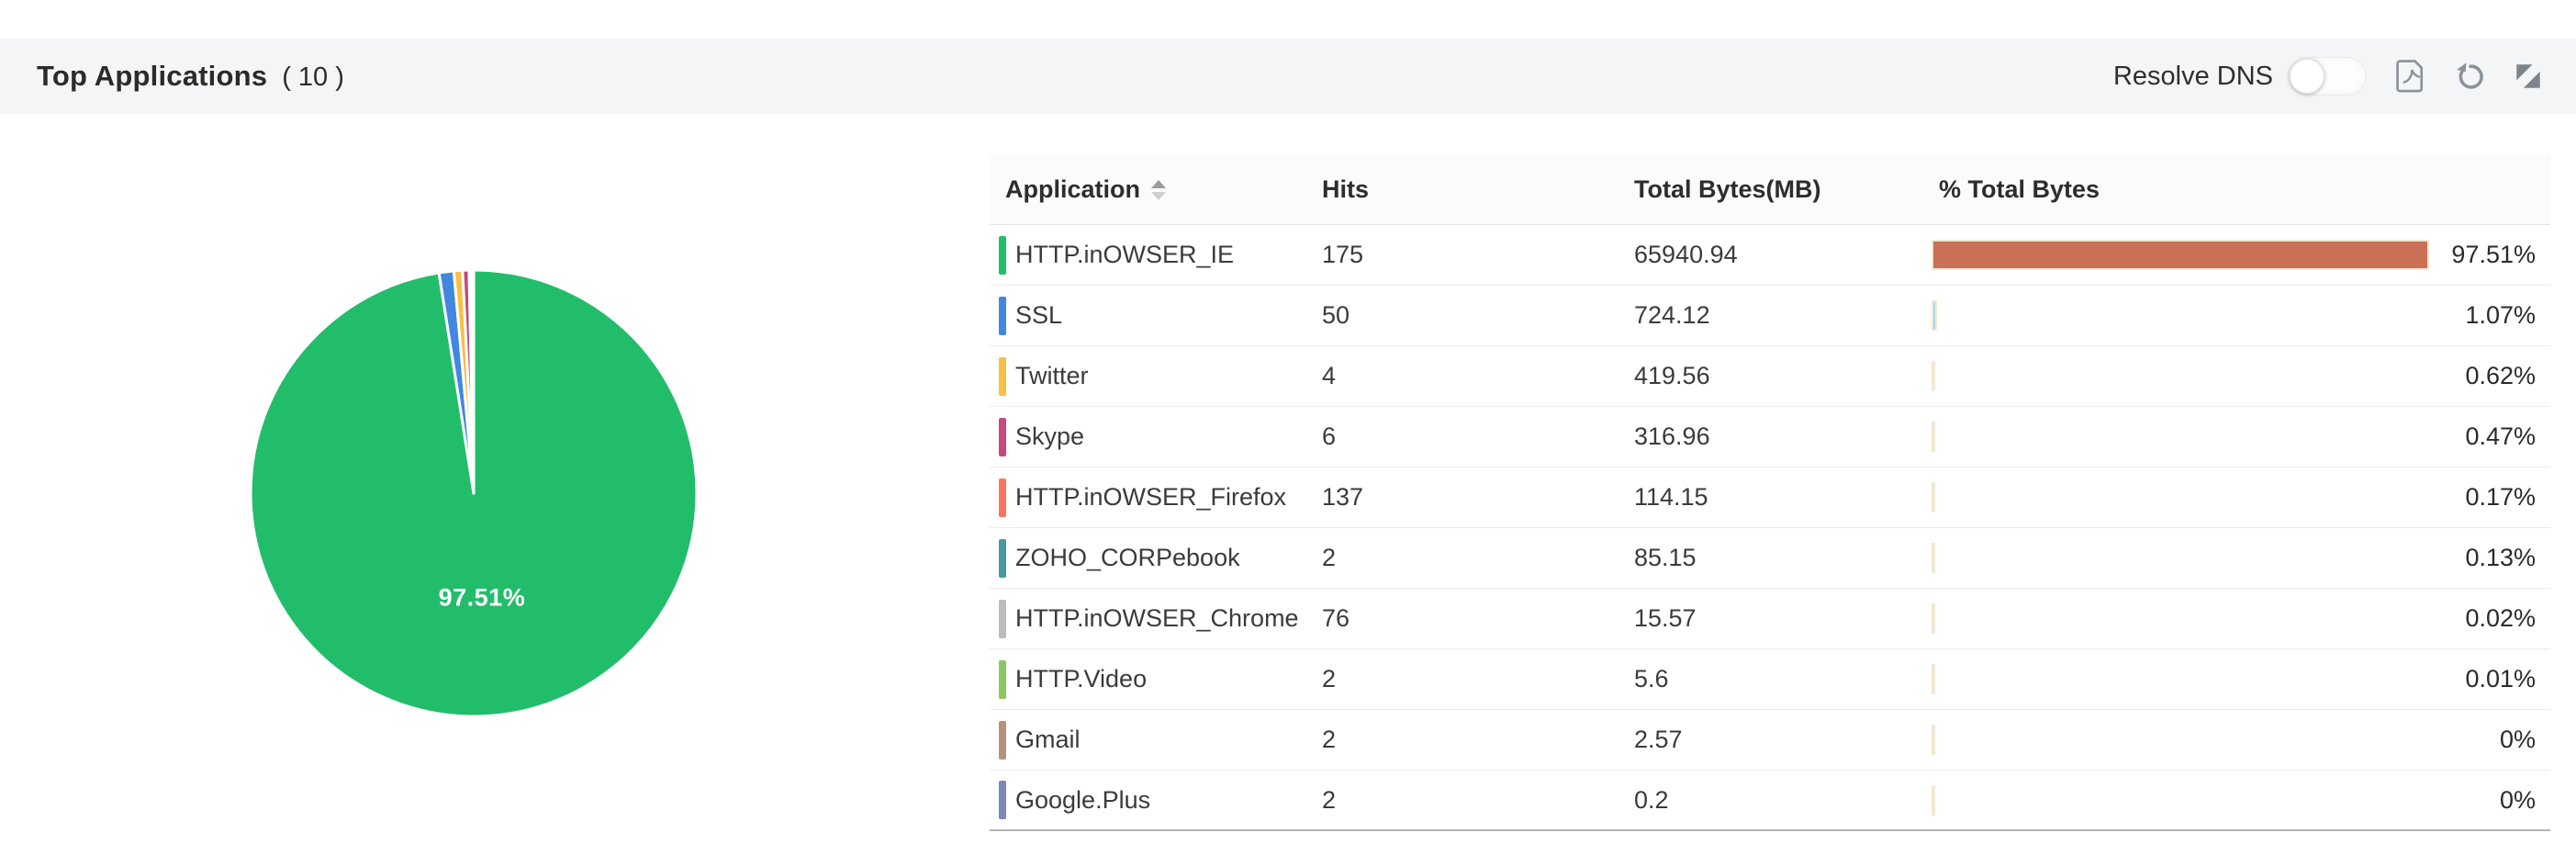  Describe the element at coordinates (1770, 619) in the screenshot. I see `table-row: HTTP.inOWSER_Chrome 76 15.57 0.02%` at that location.